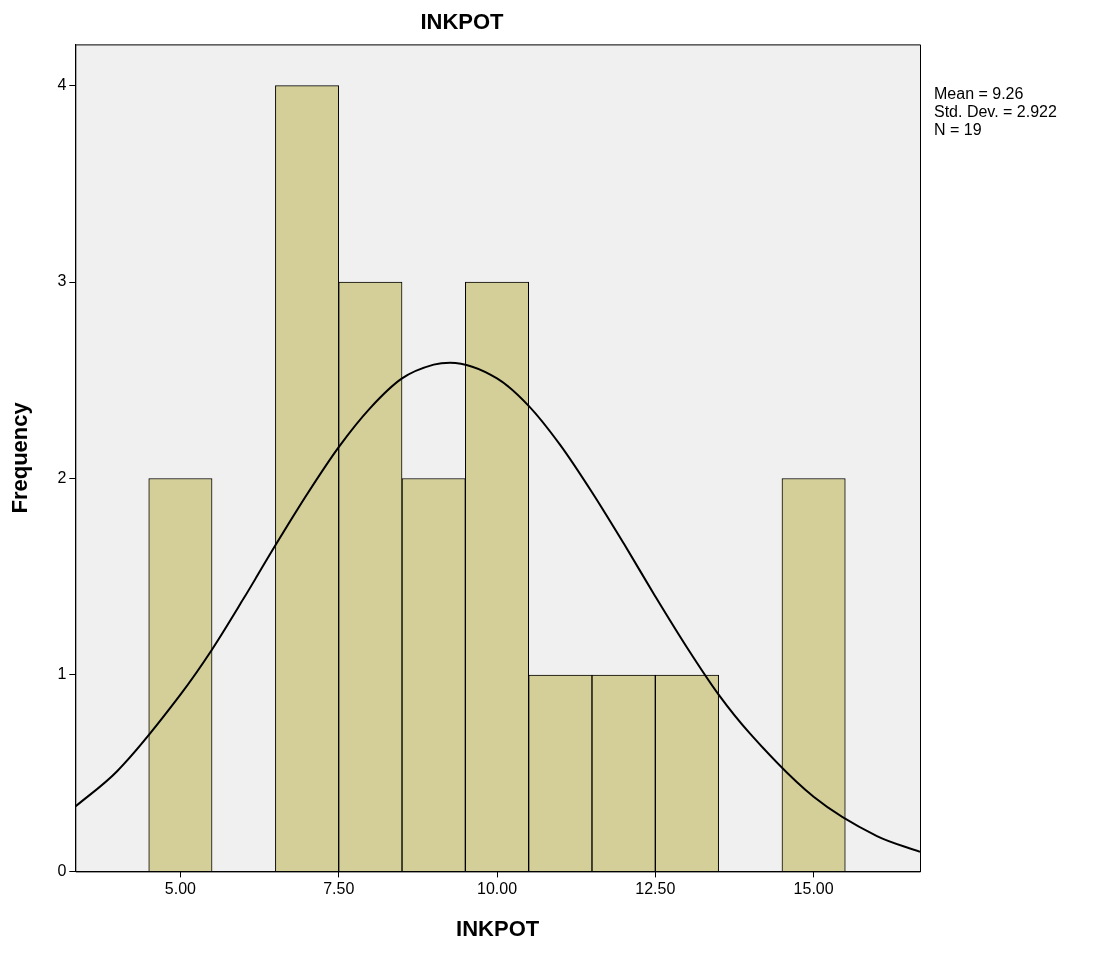  What do you see at coordinates (62, 477) in the screenshot?
I see `y-tick-label: 2` at bounding box center [62, 477].